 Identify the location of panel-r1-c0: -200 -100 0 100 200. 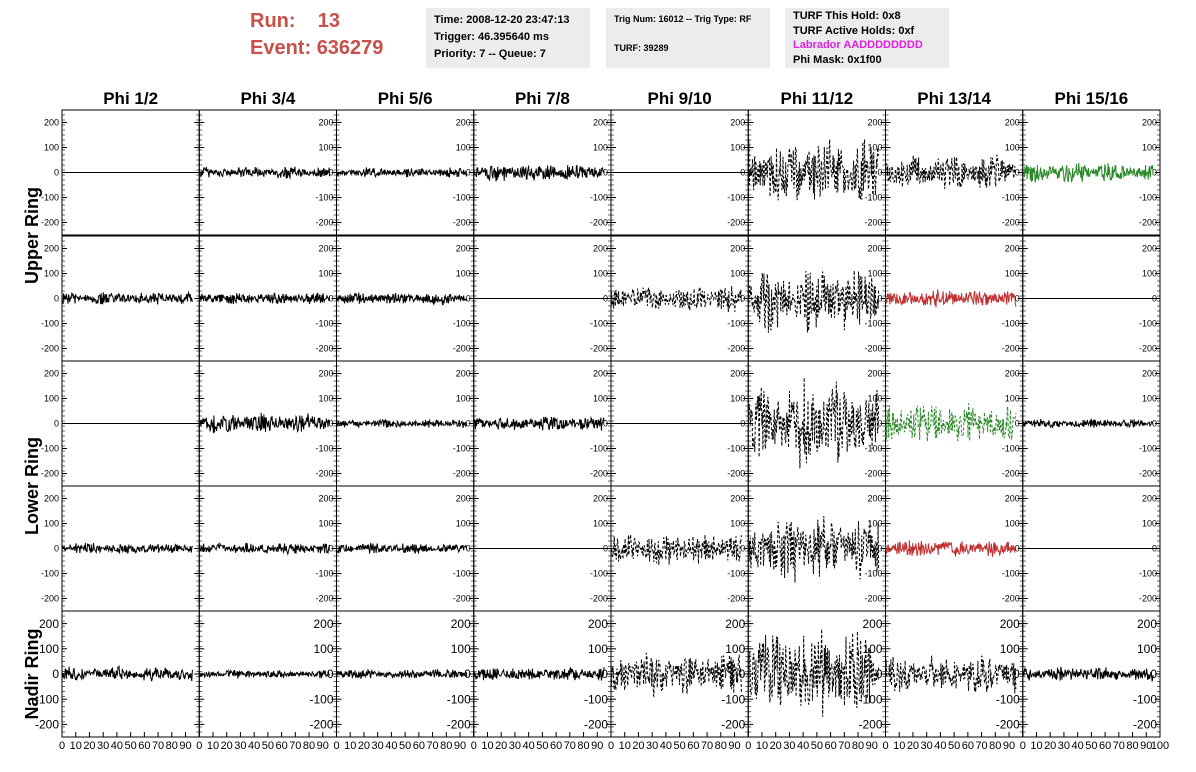
(120, 298).